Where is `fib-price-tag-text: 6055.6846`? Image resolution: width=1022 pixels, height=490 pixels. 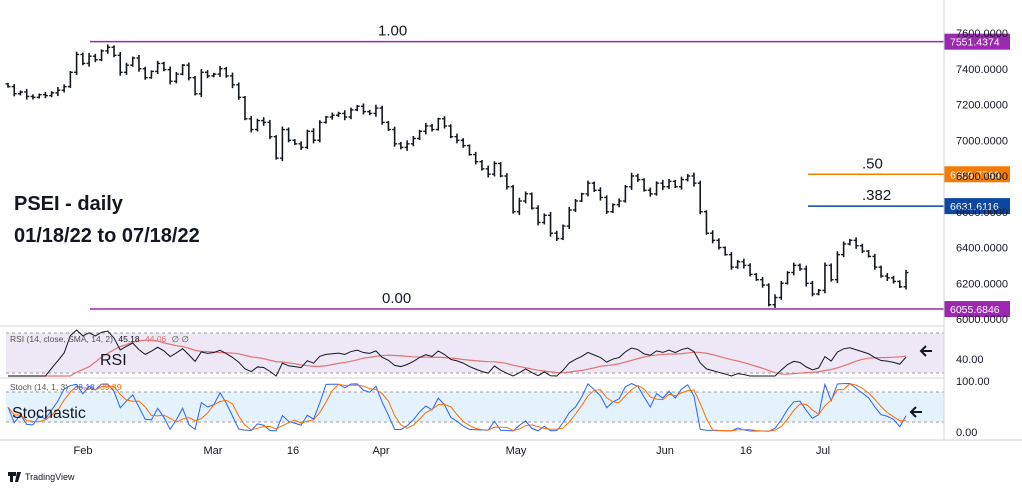
fib-price-tag-text: 6055.6846 is located at coordinates (975, 310).